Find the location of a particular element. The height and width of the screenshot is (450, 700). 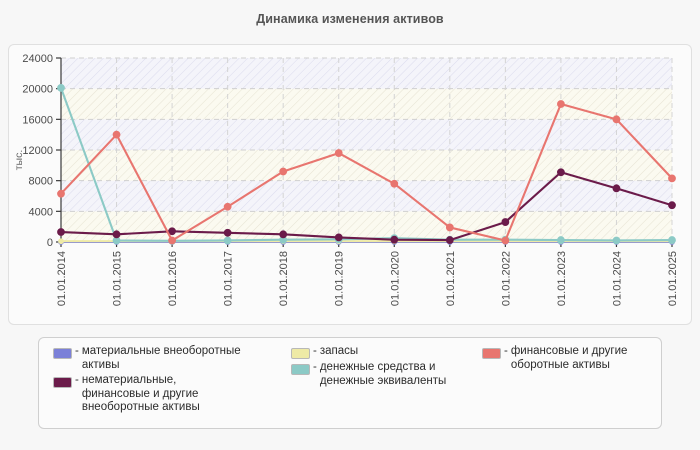

x-tick-label: 01.01.2024 is located at coordinates (617, 278).